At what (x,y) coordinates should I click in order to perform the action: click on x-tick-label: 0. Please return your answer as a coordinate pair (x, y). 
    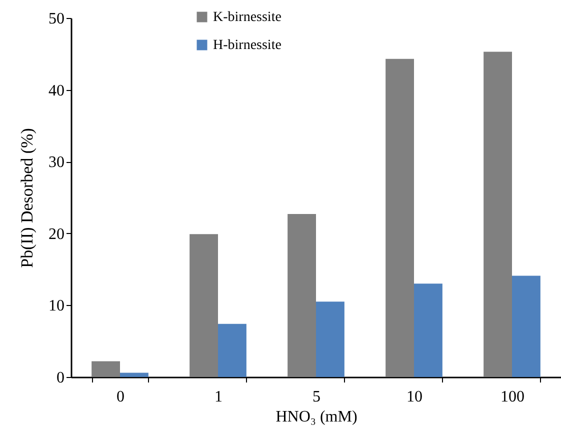
    Looking at the image, I should click on (120, 397).